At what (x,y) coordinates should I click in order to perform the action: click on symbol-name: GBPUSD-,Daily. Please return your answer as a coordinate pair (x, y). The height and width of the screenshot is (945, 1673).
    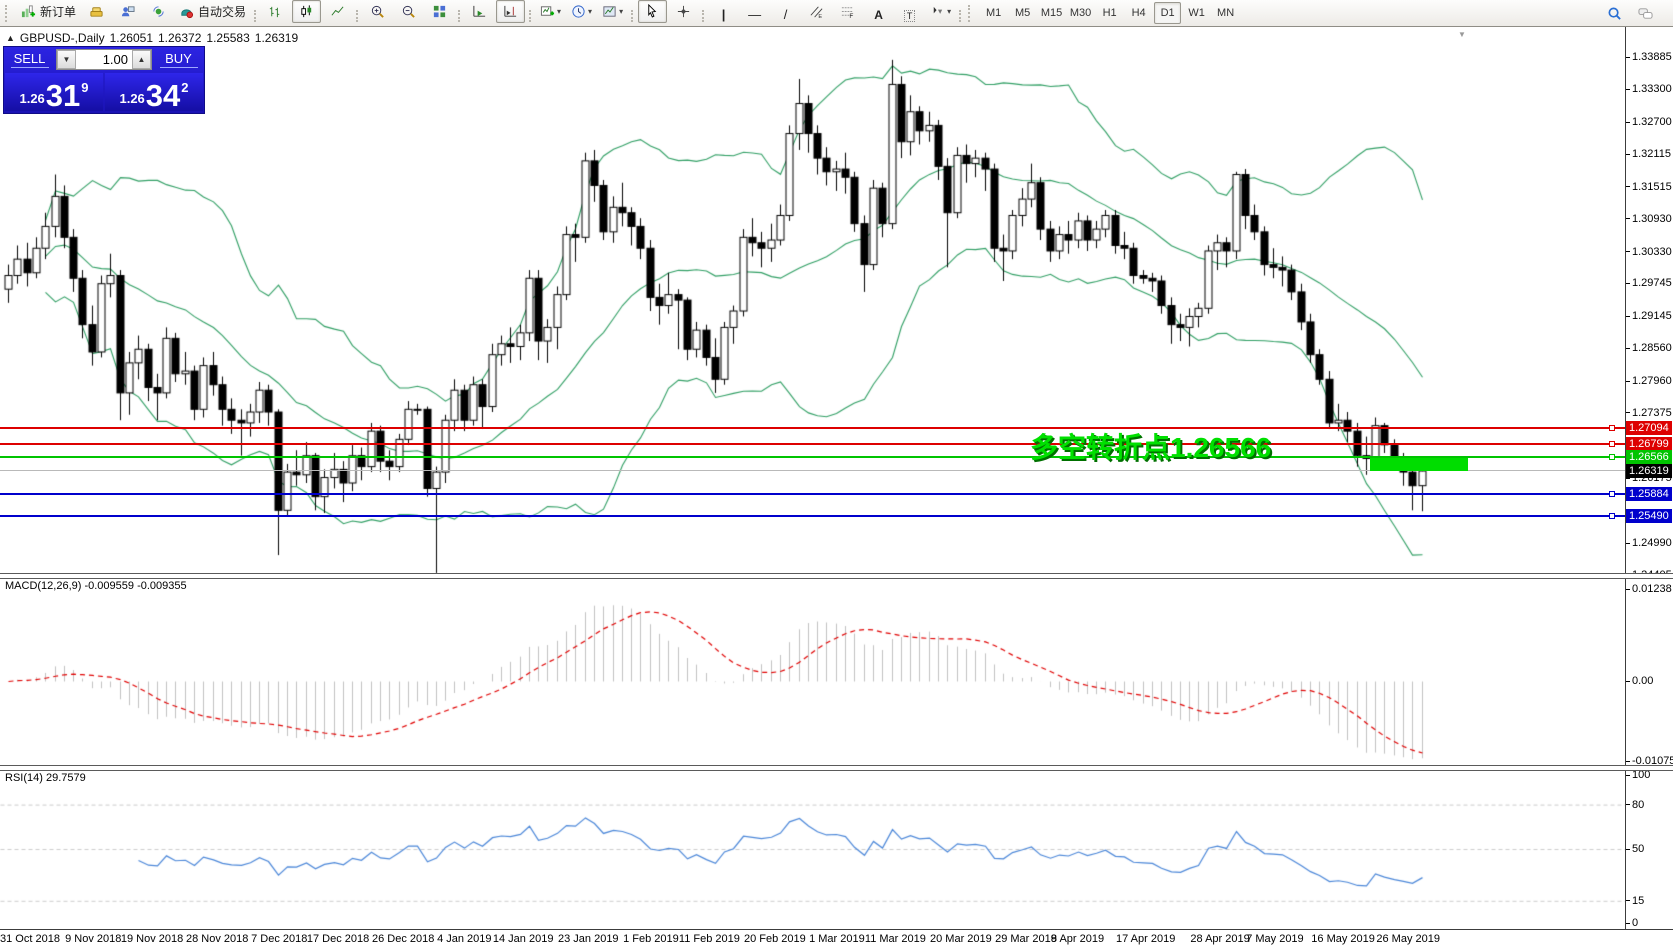
    Looking at the image, I should click on (62, 38).